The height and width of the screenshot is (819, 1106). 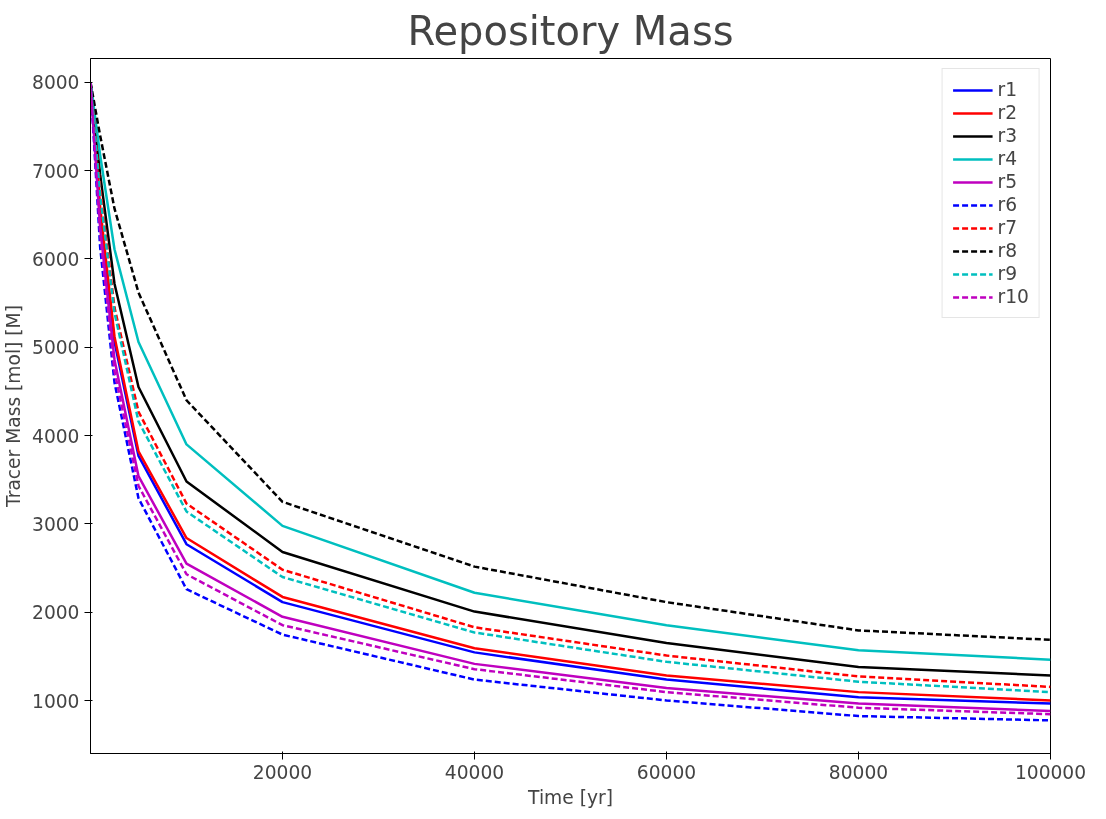 I want to click on y-tick-label: 2000, so click(x=56, y=613).